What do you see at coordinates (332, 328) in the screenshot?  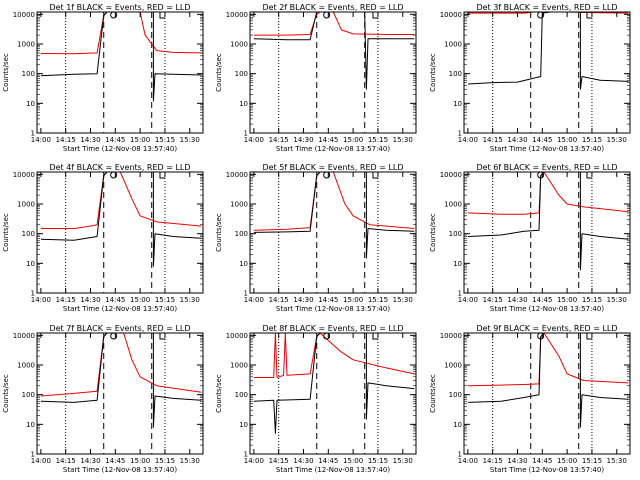 I see `chart-title: Det 8f BLACK = Events, RED = LLD` at bounding box center [332, 328].